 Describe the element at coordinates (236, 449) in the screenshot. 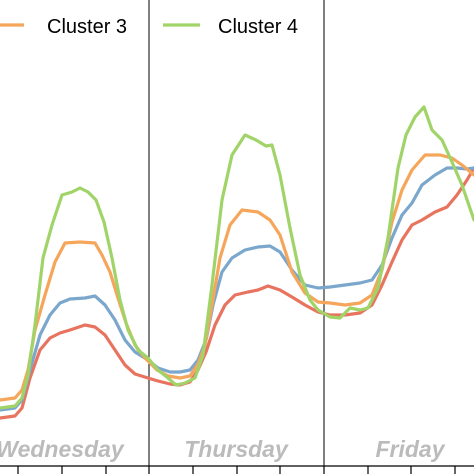

I see `day-label-thursday: Thursday` at that location.